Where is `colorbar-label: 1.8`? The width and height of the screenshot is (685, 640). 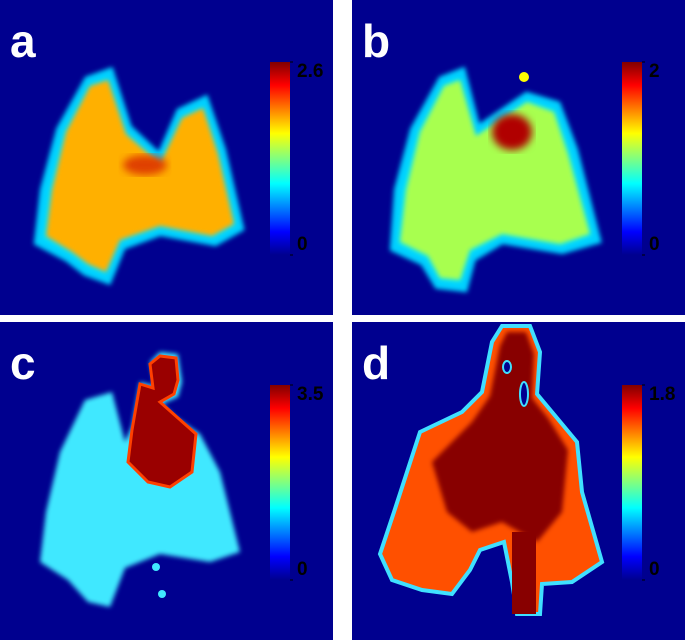
colorbar-label: 1.8 is located at coordinates (662, 394).